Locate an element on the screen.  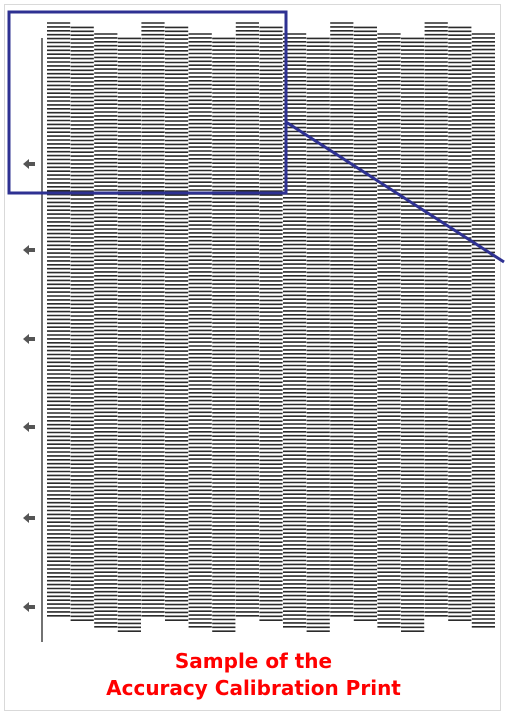
zoom-highlight-box is located at coordinates (147, 102).